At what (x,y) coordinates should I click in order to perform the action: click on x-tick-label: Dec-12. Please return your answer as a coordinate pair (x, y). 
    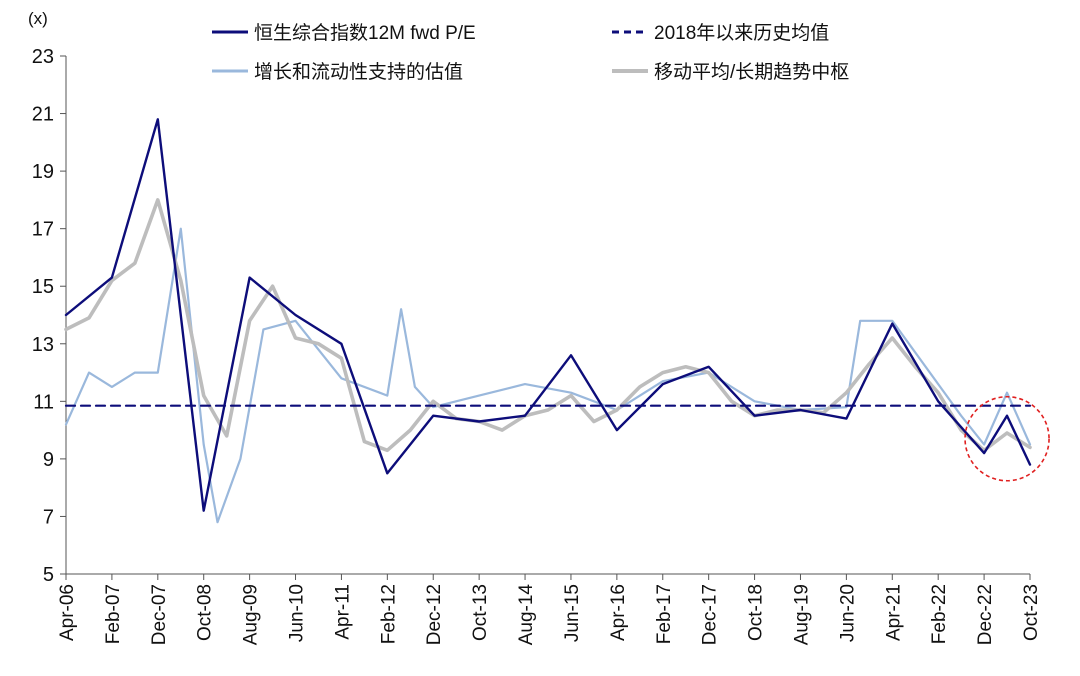
    Looking at the image, I should click on (434, 614).